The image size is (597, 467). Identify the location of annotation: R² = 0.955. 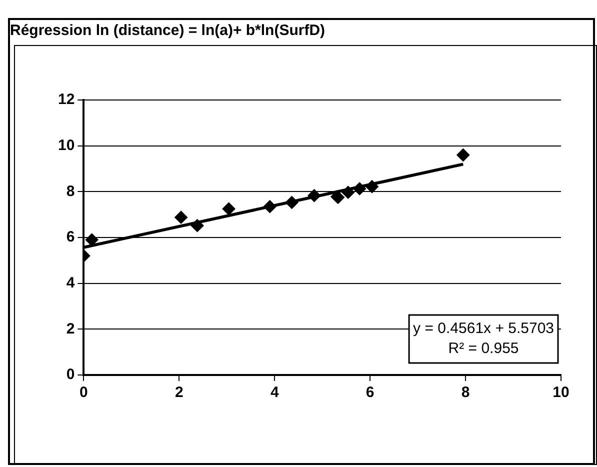
(483, 349).